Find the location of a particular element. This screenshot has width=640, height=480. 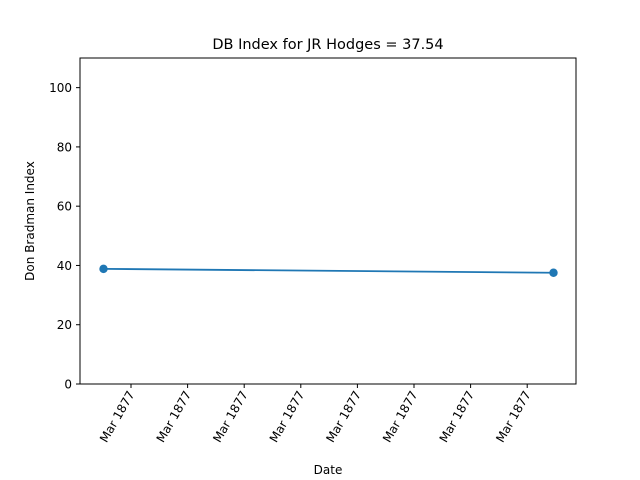

y-tick-label: 40 is located at coordinates (64, 266).